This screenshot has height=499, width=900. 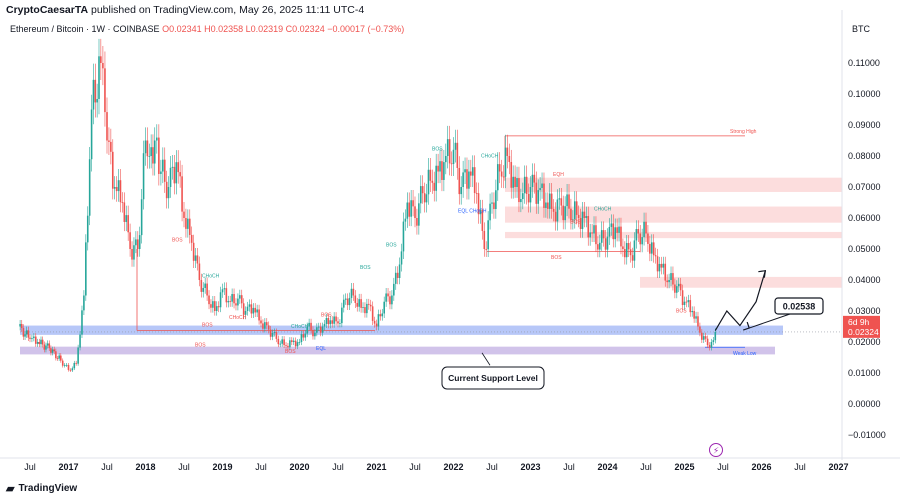 I want to click on x-tick-label: 2026, so click(x=761, y=467).